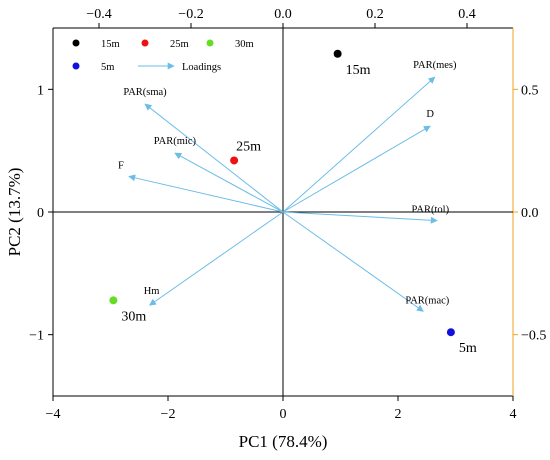  Describe the element at coordinates (283, 414) in the screenshot. I see `x-tick-label: 0` at that location.